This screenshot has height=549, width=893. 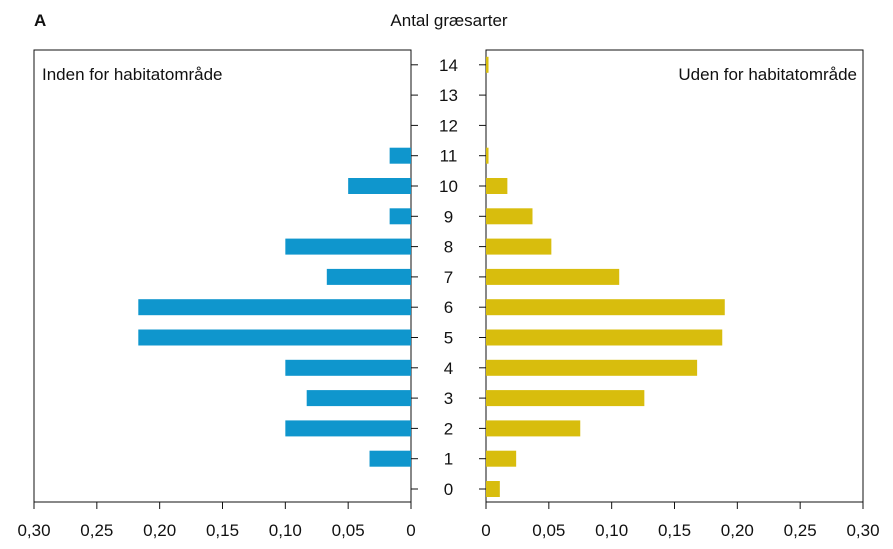 I want to click on category-label: 8, so click(x=448, y=247).